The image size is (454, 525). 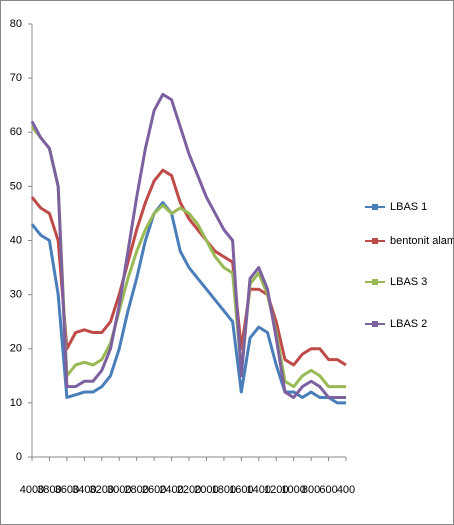 I want to click on x-tick-label: 1000, so click(x=293, y=490).